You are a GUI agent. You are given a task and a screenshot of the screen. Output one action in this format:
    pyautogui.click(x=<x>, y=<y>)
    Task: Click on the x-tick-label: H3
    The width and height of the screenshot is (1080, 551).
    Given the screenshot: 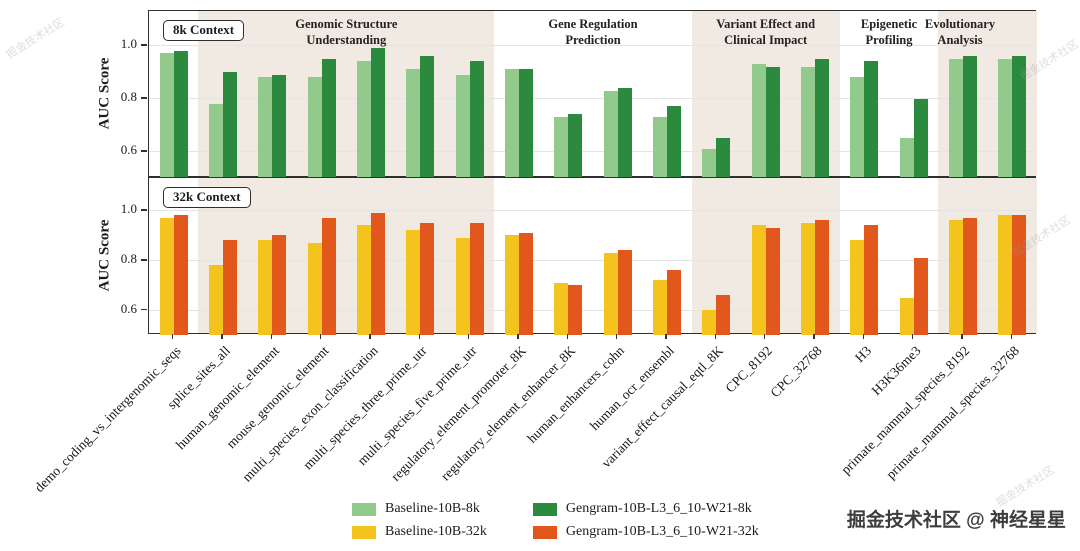 What is the action you would take?
    pyautogui.click(x=862, y=354)
    